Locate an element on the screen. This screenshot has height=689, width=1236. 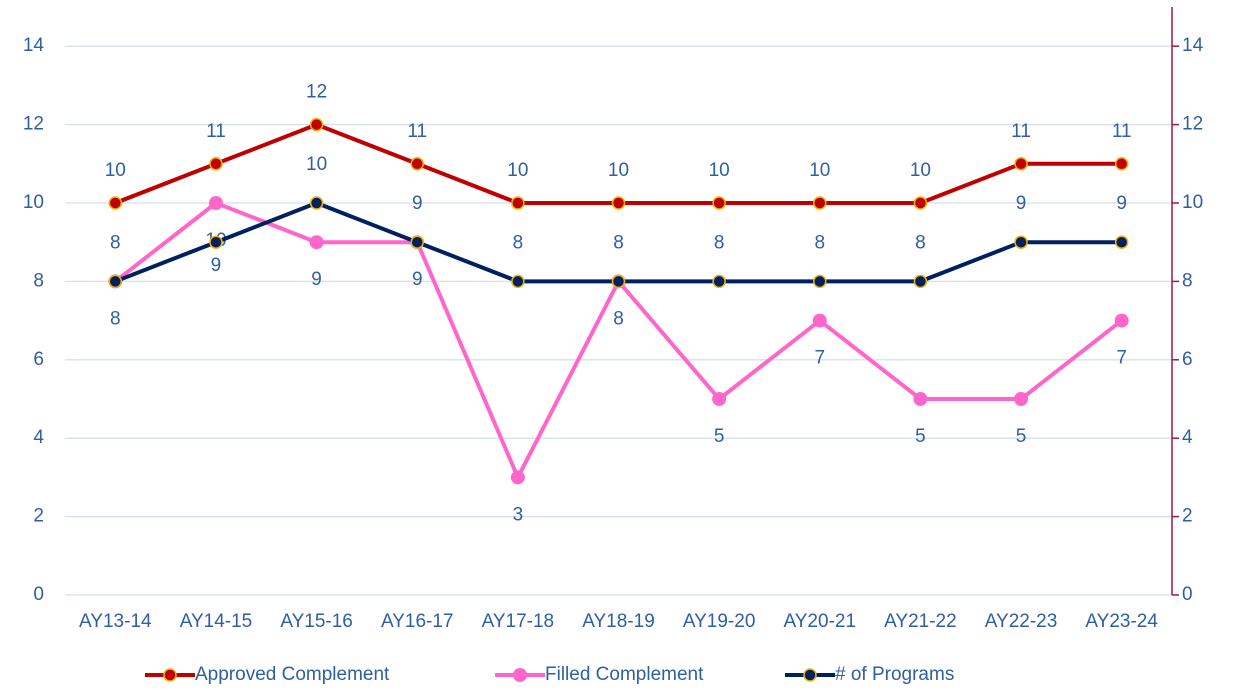
x-tick-label: AY20-21 is located at coordinates (820, 621).